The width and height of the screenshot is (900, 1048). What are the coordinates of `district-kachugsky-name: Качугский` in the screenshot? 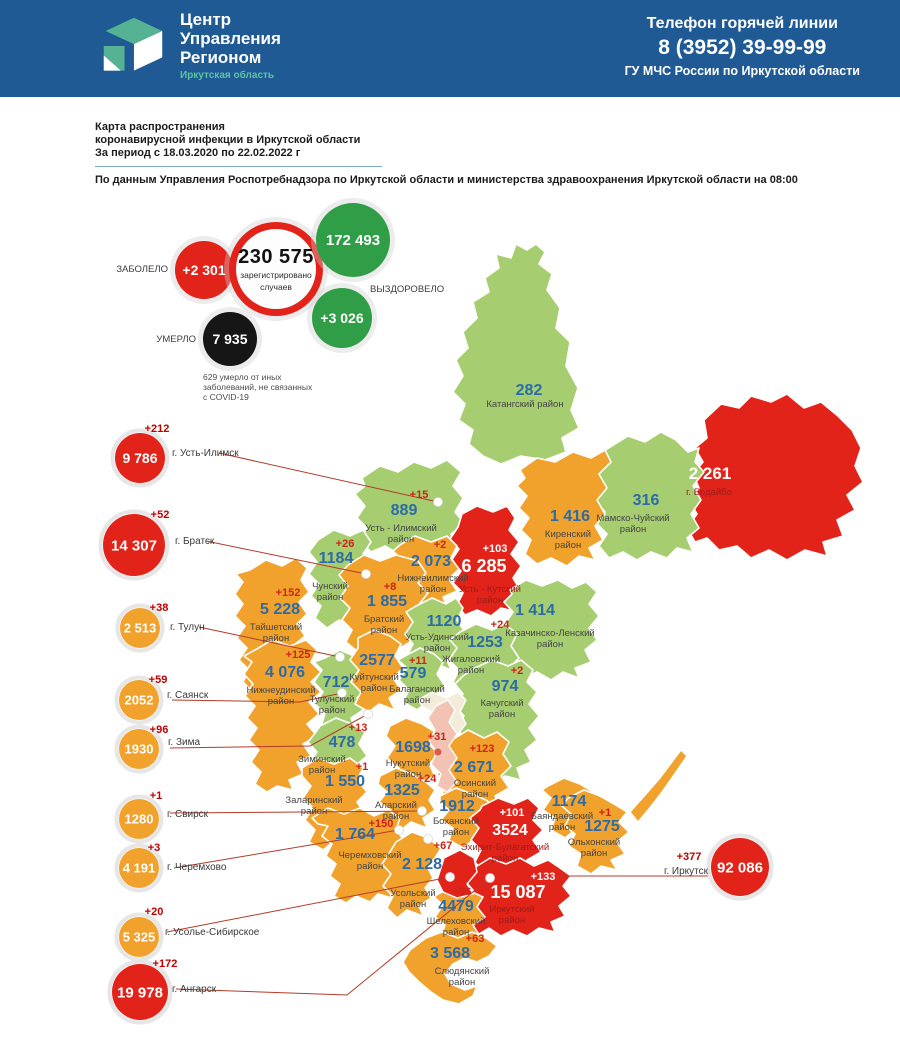 It's located at (501, 703).